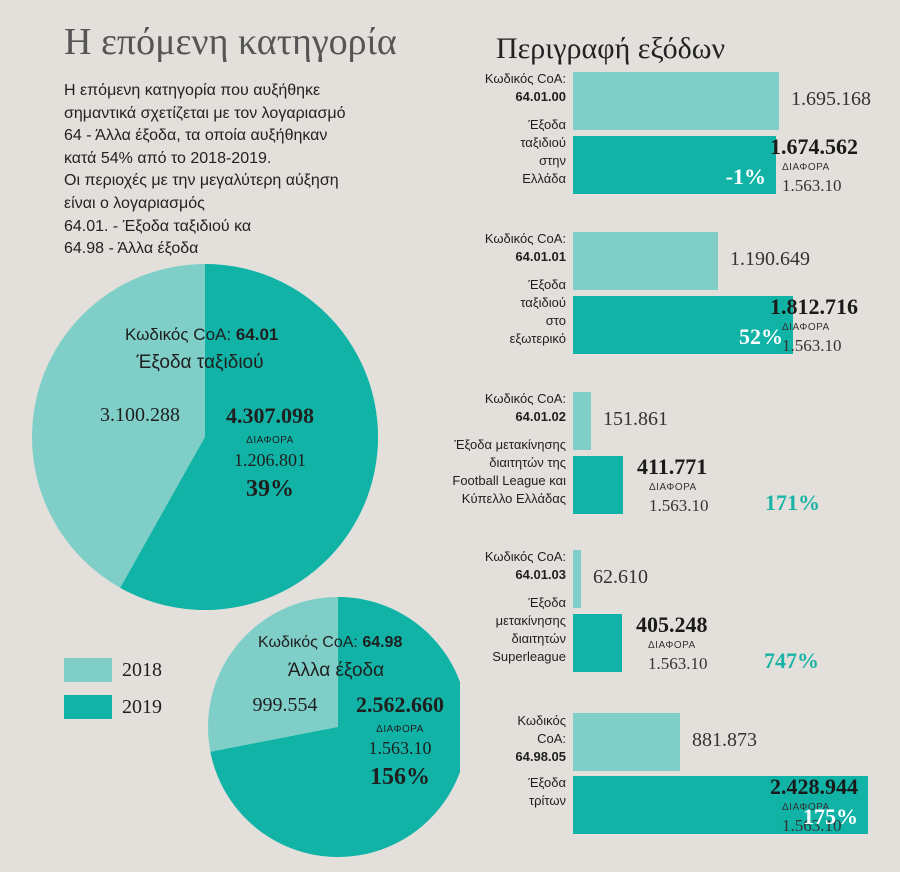 The height and width of the screenshot is (872, 900). Describe the element at coordinates (142, 707) in the screenshot. I see `legend-label-2019: 2019` at that location.